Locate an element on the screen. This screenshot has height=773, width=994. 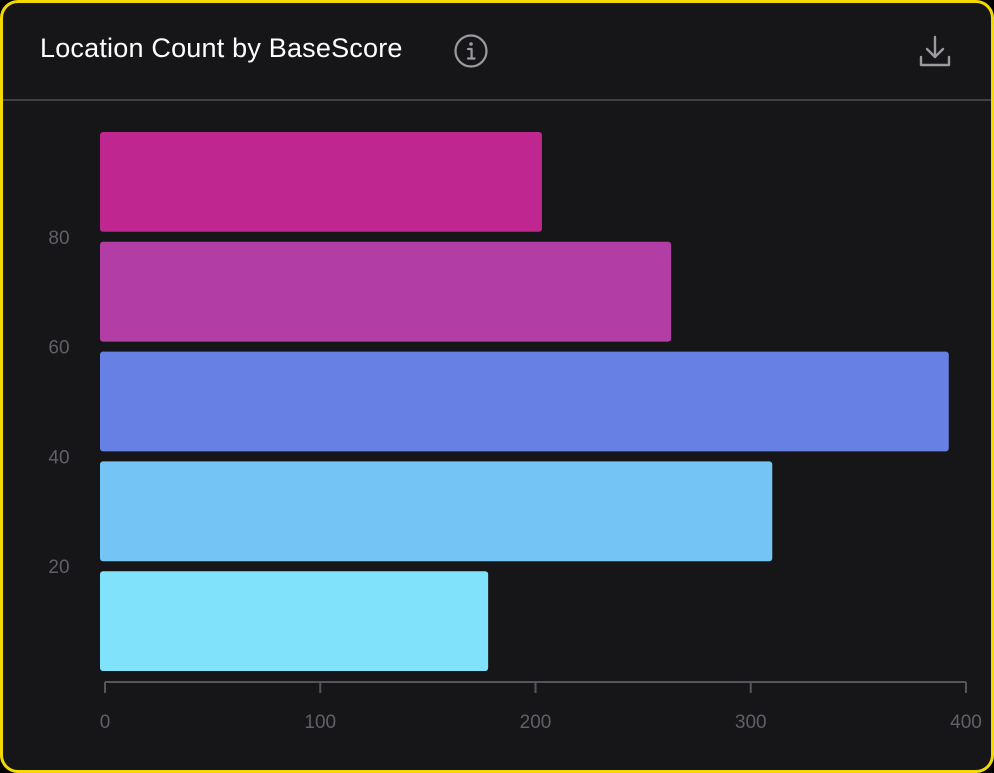
x-tick-label-4: 400 is located at coordinates (966, 722).